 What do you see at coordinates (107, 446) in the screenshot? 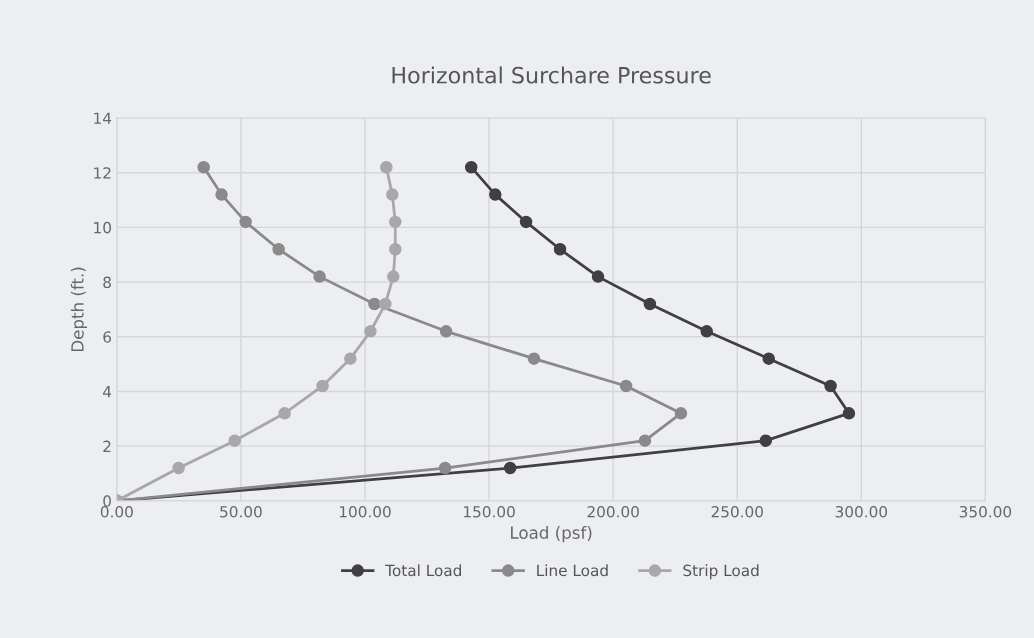
I see `y-tick-label: 2` at bounding box center [107, 446].